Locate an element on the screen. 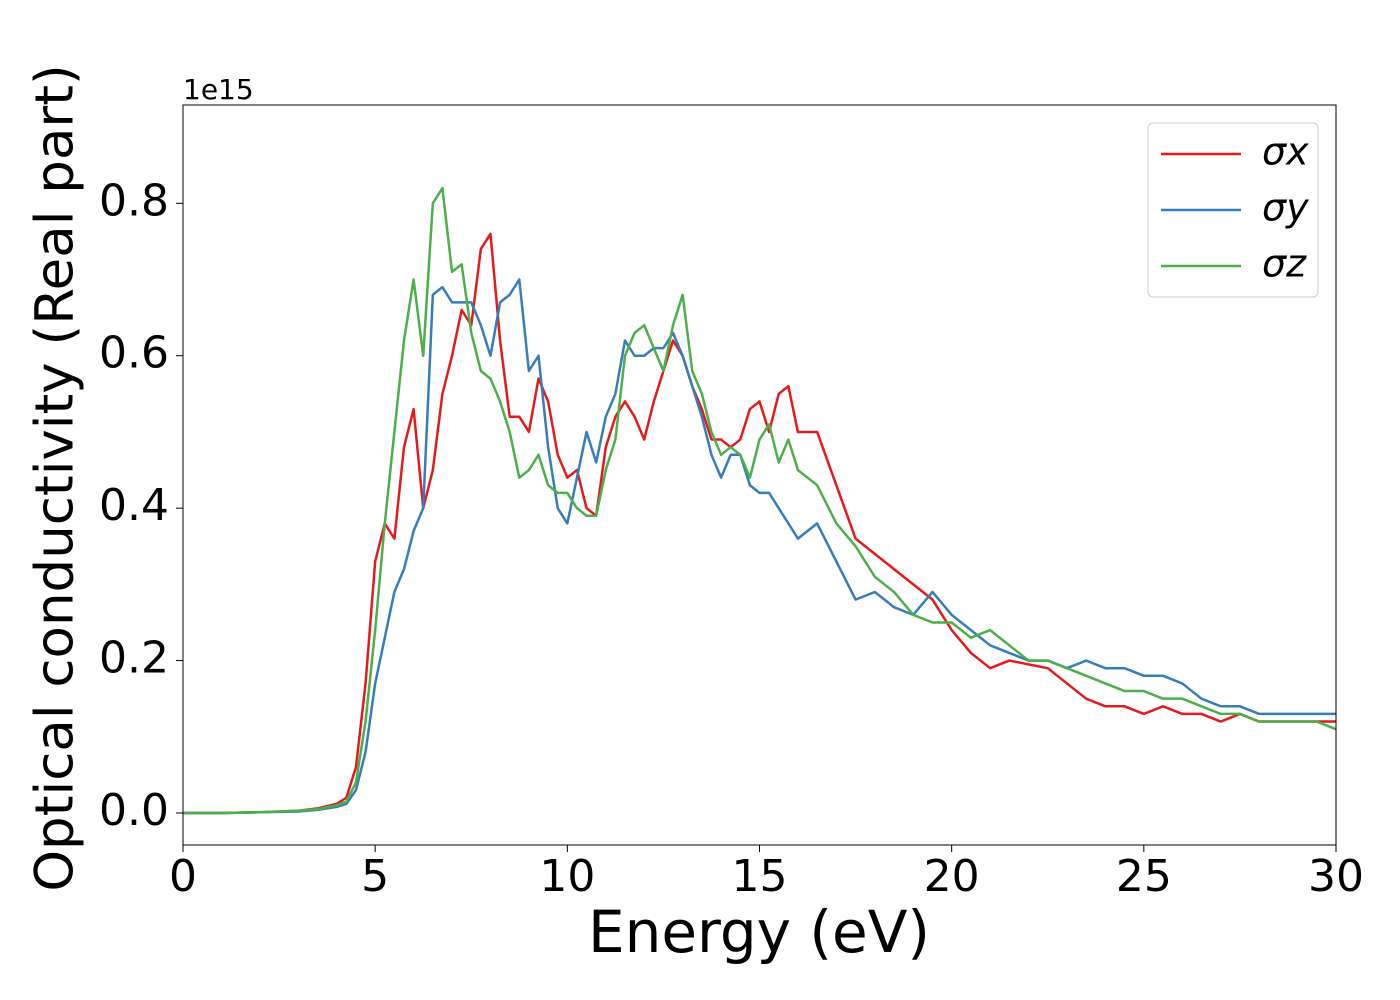  legend-label: σx is located at coordinates (1285, 152).